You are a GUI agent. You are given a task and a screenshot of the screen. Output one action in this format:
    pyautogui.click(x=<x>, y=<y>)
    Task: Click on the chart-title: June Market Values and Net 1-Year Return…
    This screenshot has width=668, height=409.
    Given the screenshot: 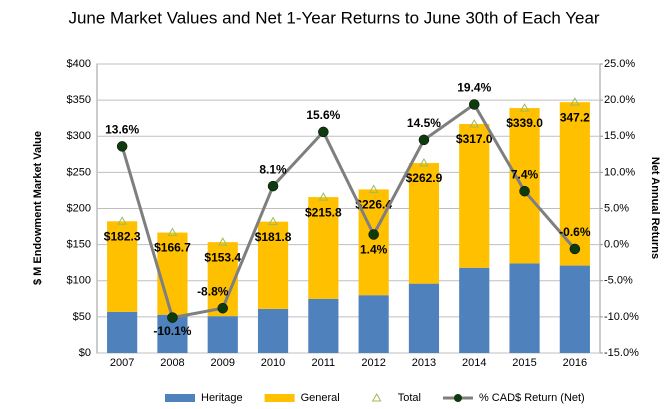 What is the action you would take?
    pyautogui.click(x=333, y=17)
    